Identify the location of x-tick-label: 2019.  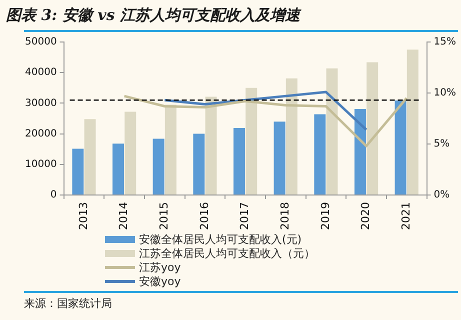
(325, 216).